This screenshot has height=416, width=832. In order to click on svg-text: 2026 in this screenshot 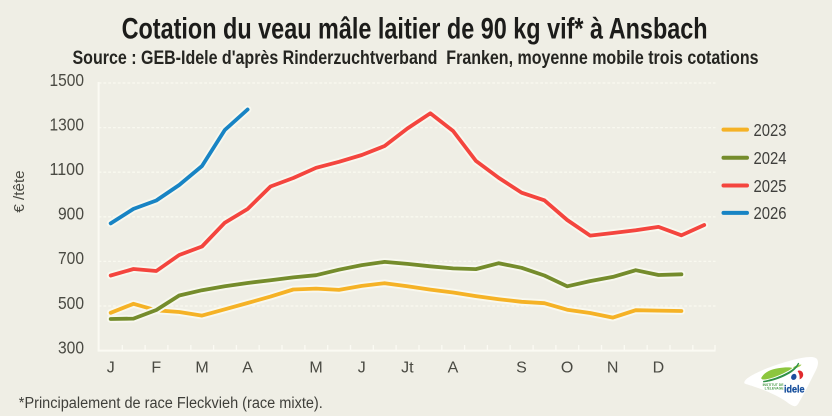, I will do `click(770, 213)`.